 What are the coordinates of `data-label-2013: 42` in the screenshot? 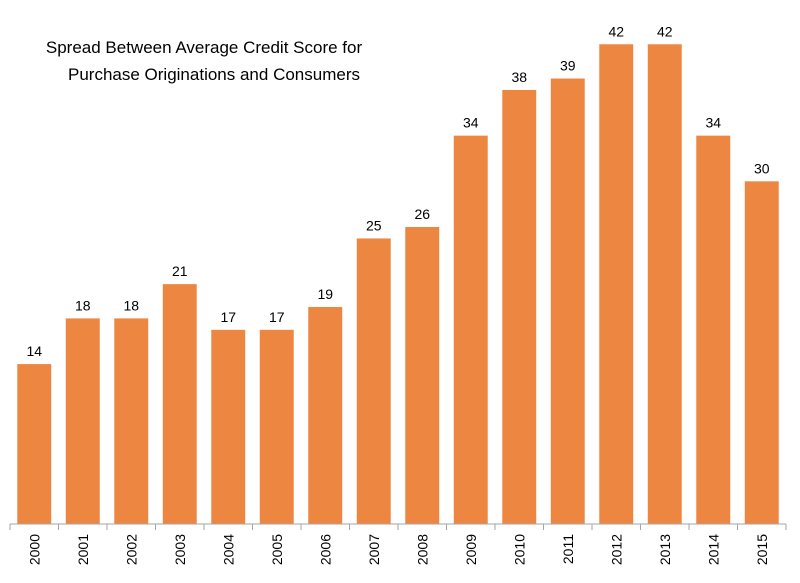 It's located at (665, 31).